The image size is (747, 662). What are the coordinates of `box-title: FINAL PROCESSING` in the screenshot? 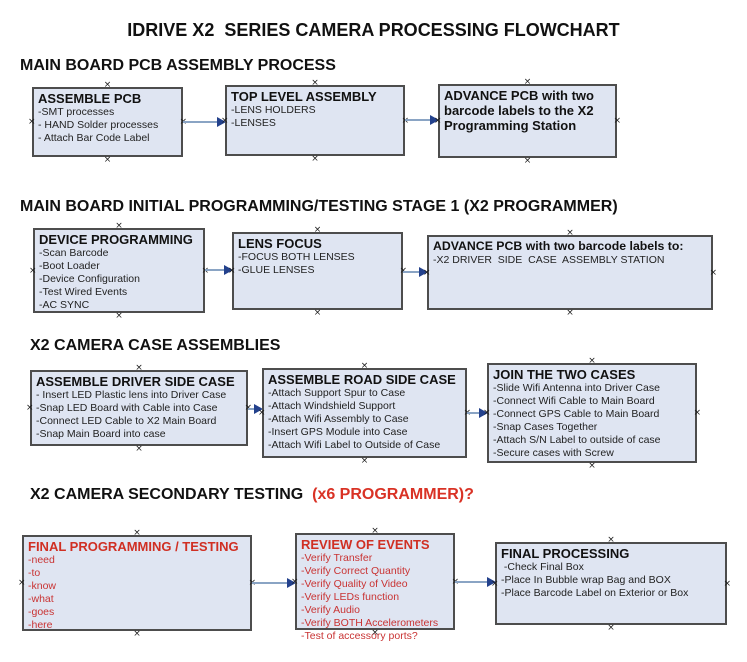 It's located at (565, 553).